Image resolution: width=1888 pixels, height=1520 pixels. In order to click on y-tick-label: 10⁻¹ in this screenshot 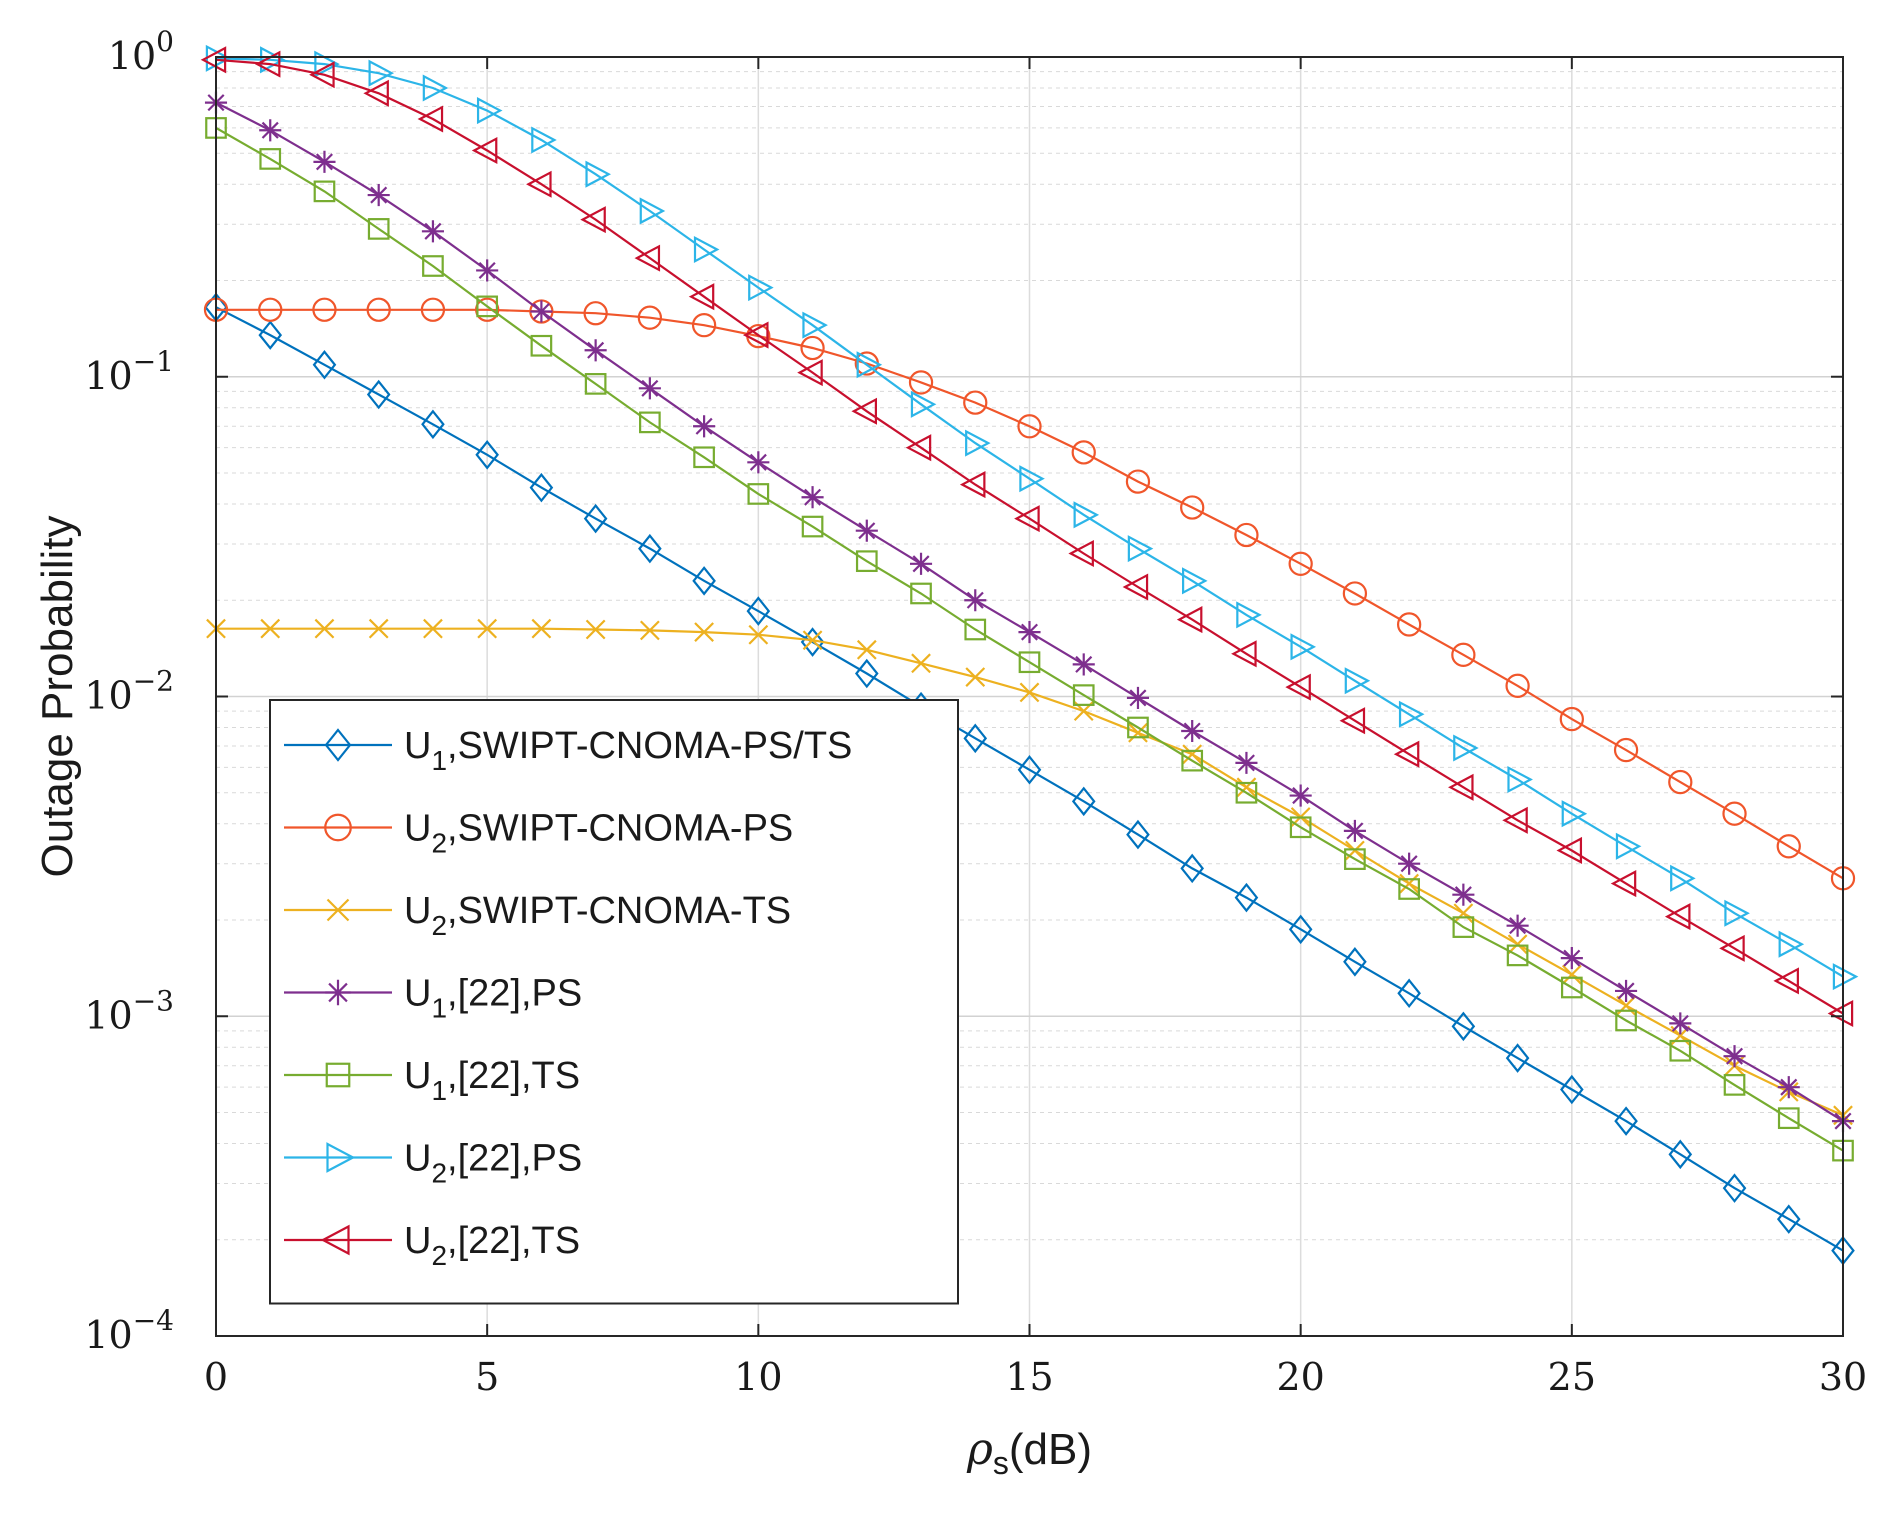, I will do `click(129, 371)`.